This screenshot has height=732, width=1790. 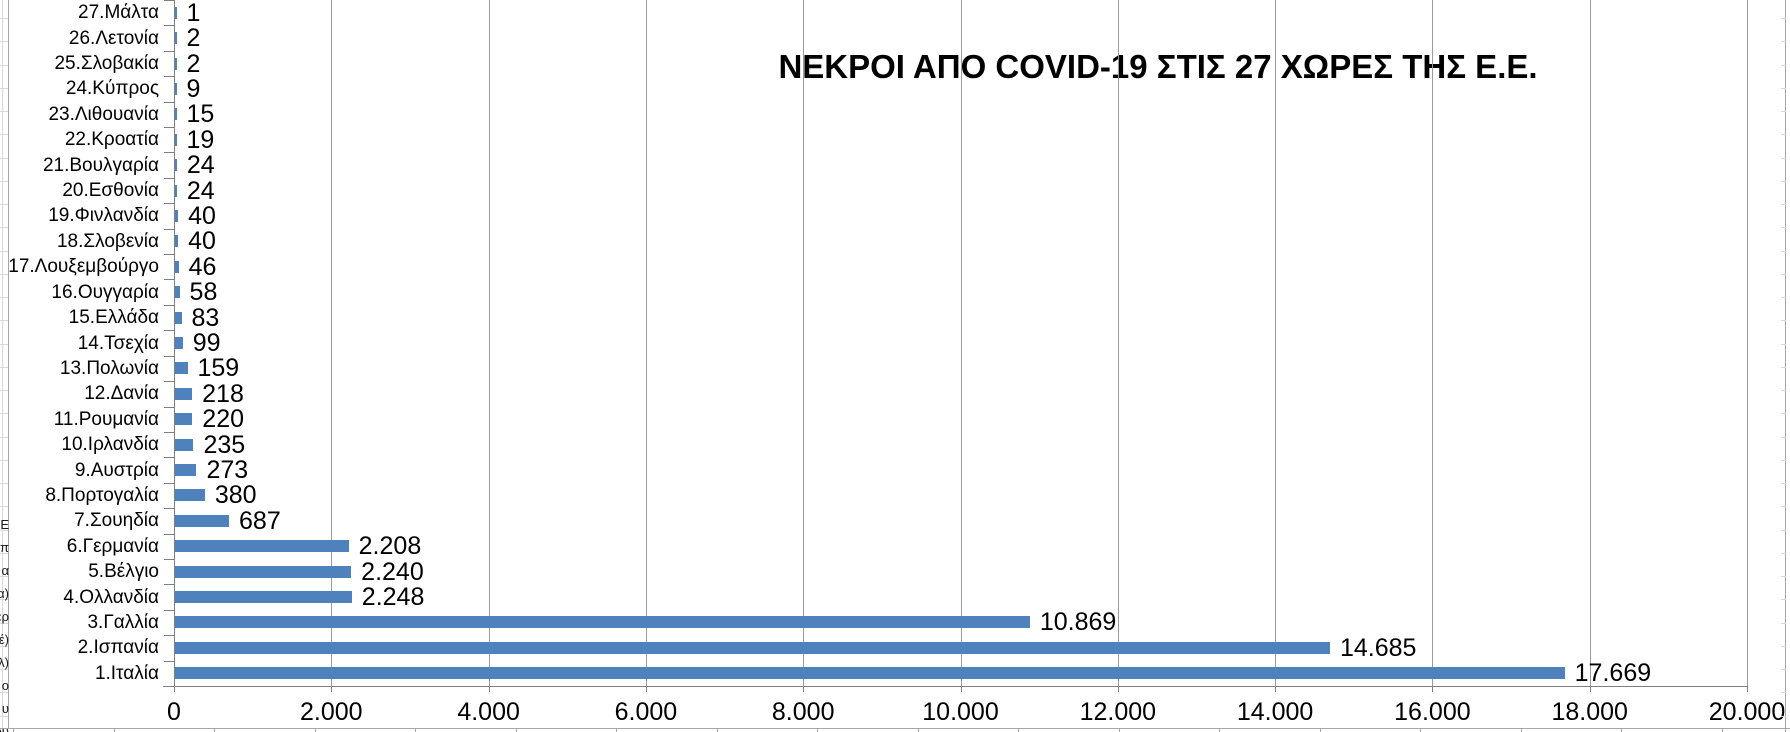 I want to click on category-label: 22.Κροατία, so click(x=111, y=140).